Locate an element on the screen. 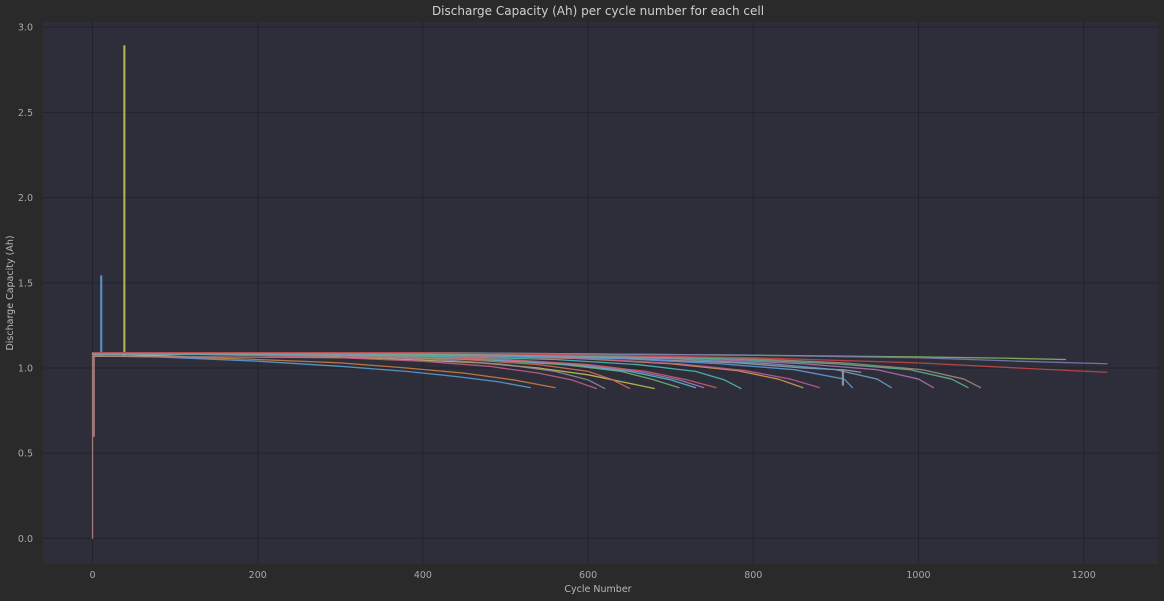 The height and width of the screenshot is (601, 1164). y-axis-label: Discharge Capacity (Ah) is located at coordinates (10, 292).